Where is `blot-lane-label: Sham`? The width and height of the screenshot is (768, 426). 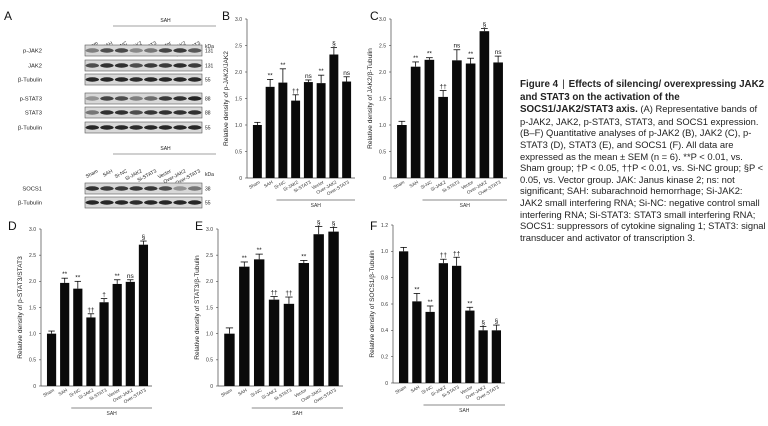 blot-lane-label: Sham is located at coordinates (92, 173).